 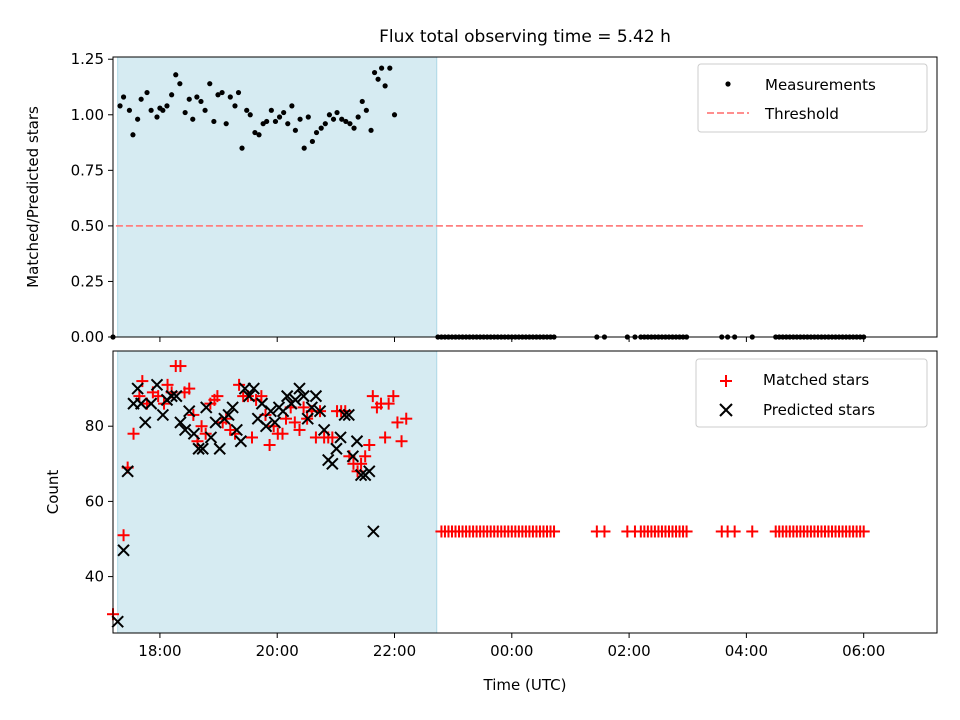 What do you see at coordinates (277, 197) in the screenshot?
I see `ratio-shaded-region` at bounding box center [277, 197].